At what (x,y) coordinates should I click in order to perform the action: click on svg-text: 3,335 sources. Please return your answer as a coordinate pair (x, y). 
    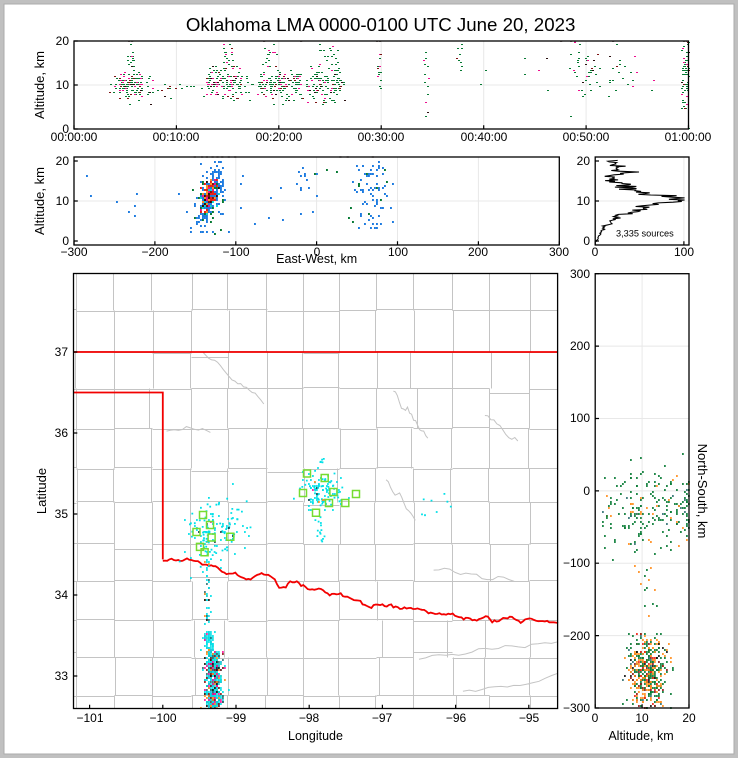
    Looking at the image, I should click on (645, 234).